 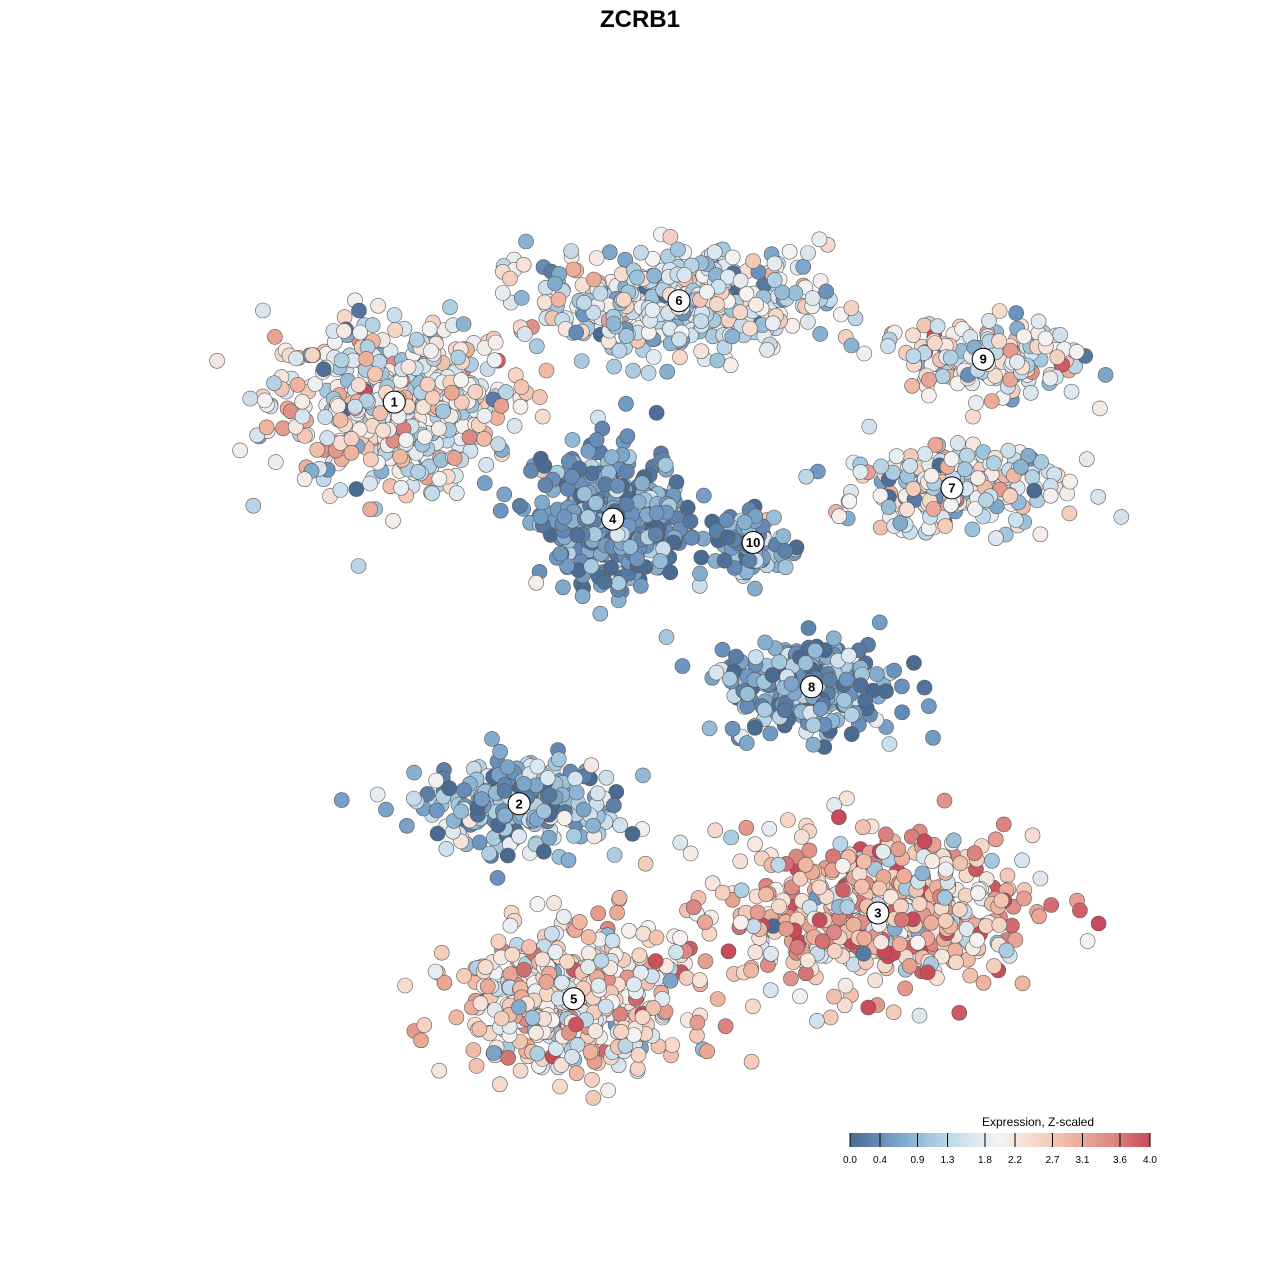 I want to click on cluster-label-2: 2, so click(x=519, y=804).